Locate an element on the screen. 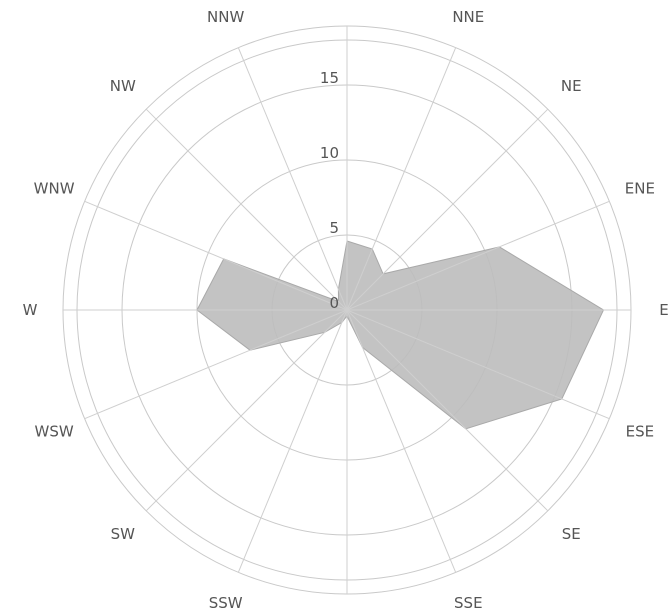 The height and width of the screenshot is (609, 668). direction-label: ESE is located at coordinates (640, 431).